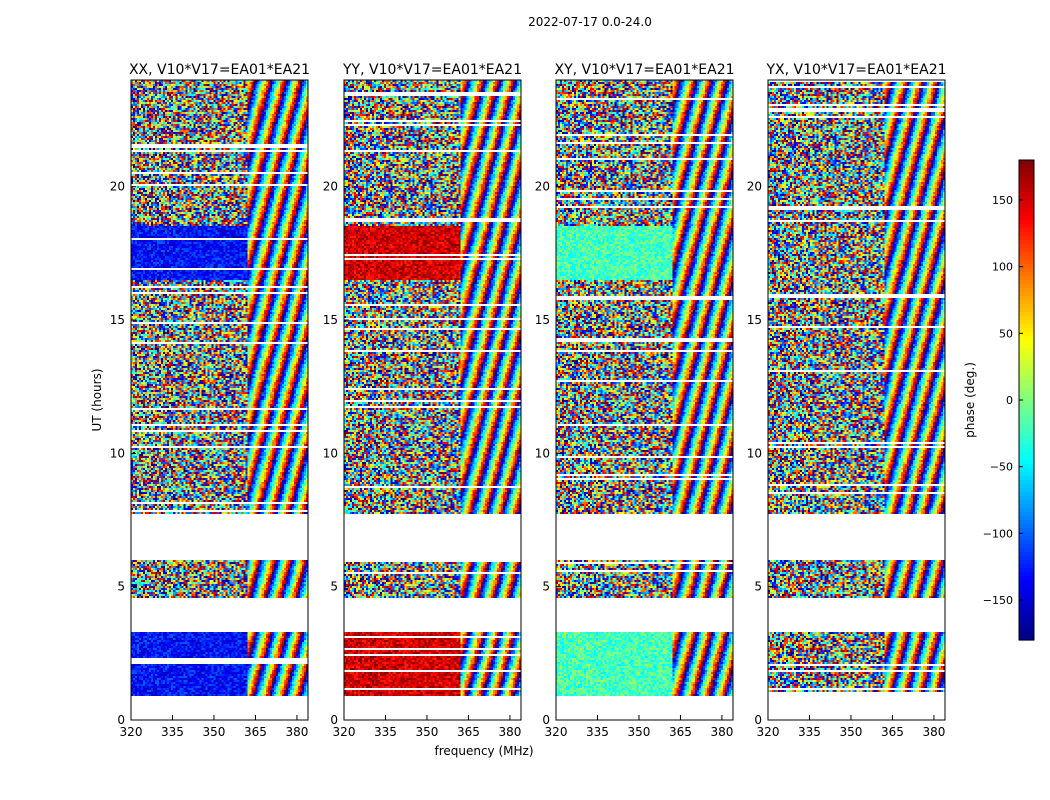 The image size is (1050, 800). Describe the element at coordinates (970, 400) in the screenshot. I see `colorbar-label: phase (deg.)` at that location.